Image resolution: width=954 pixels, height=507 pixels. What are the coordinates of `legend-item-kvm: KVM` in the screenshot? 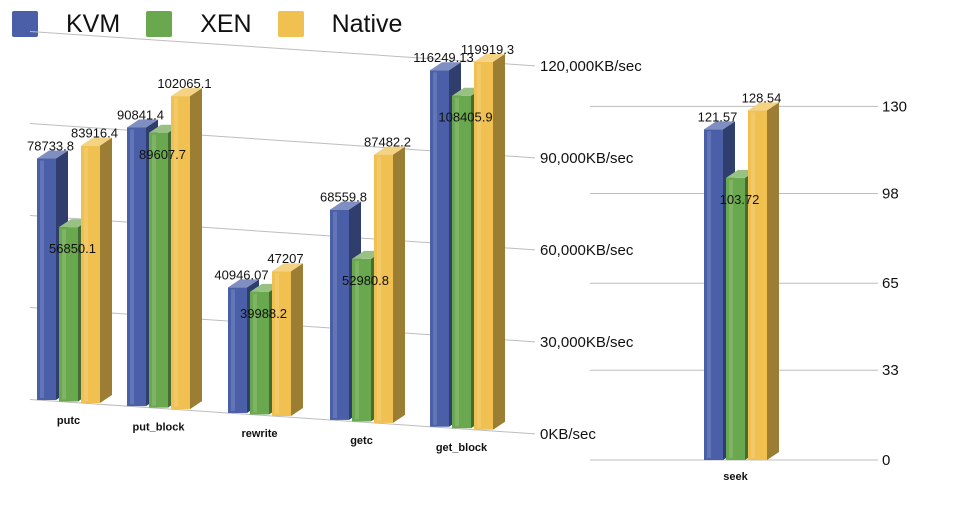 It's located at (66, 24).